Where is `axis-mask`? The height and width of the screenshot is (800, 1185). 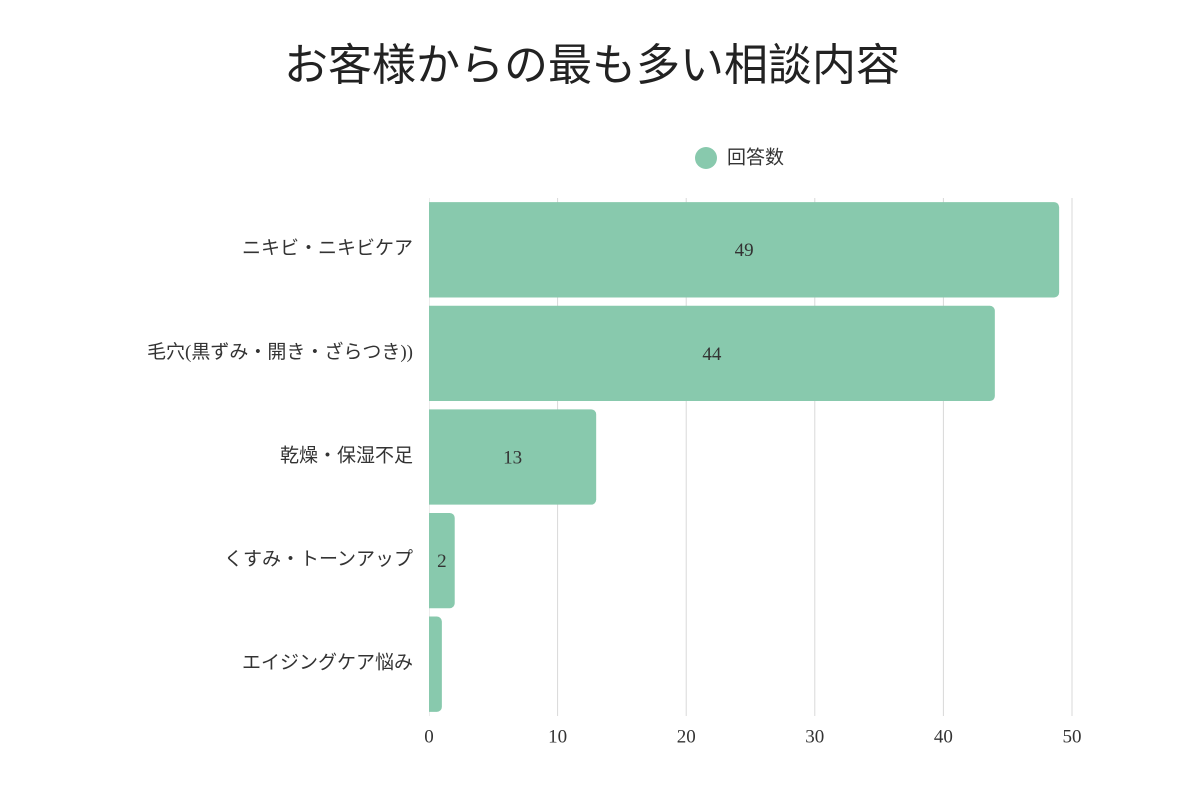
axis-mask is located at coordinates (426, 457).